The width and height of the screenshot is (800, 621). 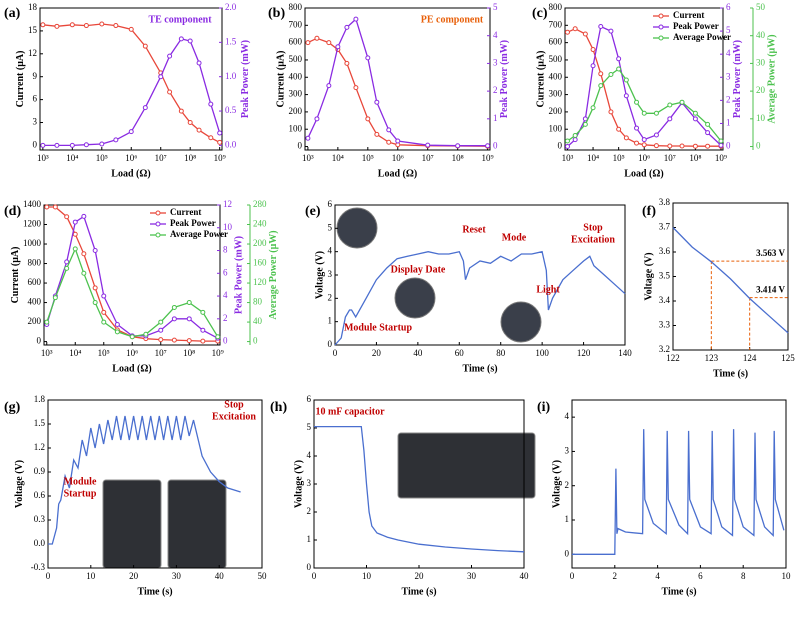 I want to click on x-tick-label: 10⁴, so click(x=72, y=158).